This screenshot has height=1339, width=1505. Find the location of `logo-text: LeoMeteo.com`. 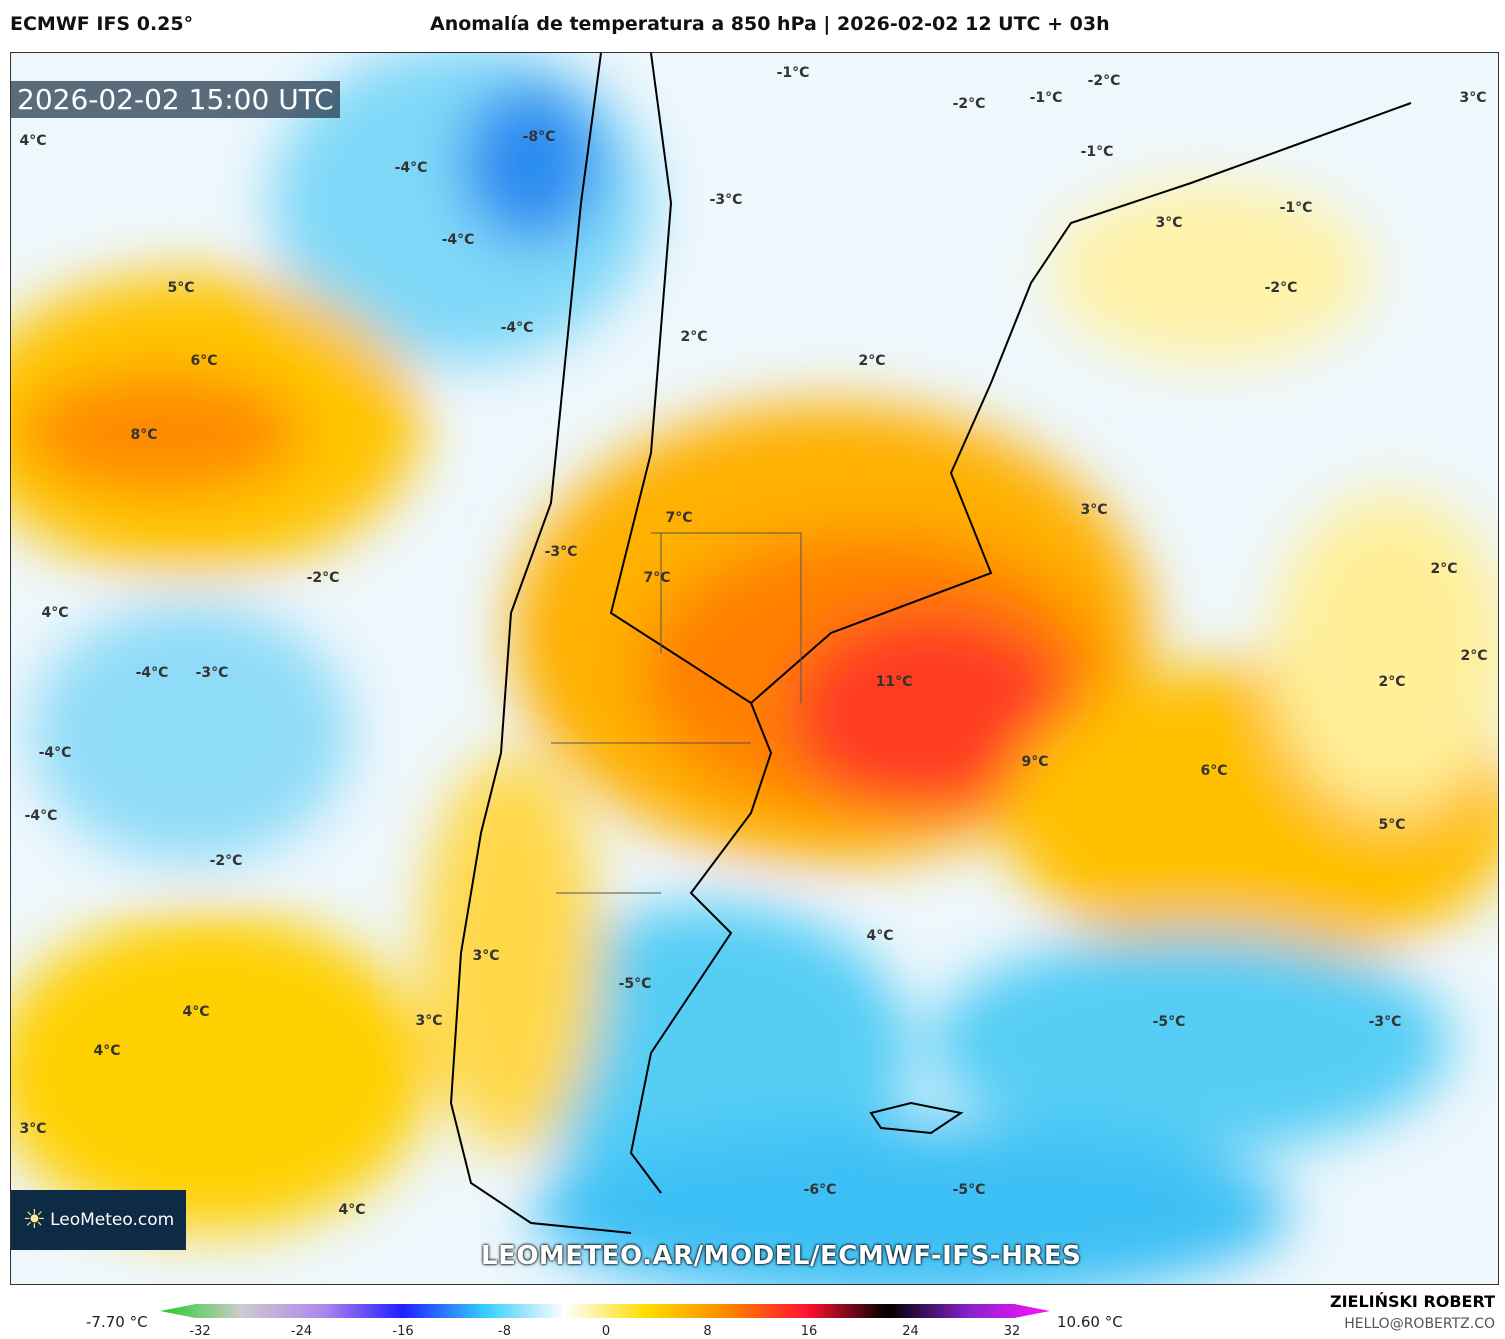

logo-text: LeoMeteo.com is located at coordinates (112, 1220).